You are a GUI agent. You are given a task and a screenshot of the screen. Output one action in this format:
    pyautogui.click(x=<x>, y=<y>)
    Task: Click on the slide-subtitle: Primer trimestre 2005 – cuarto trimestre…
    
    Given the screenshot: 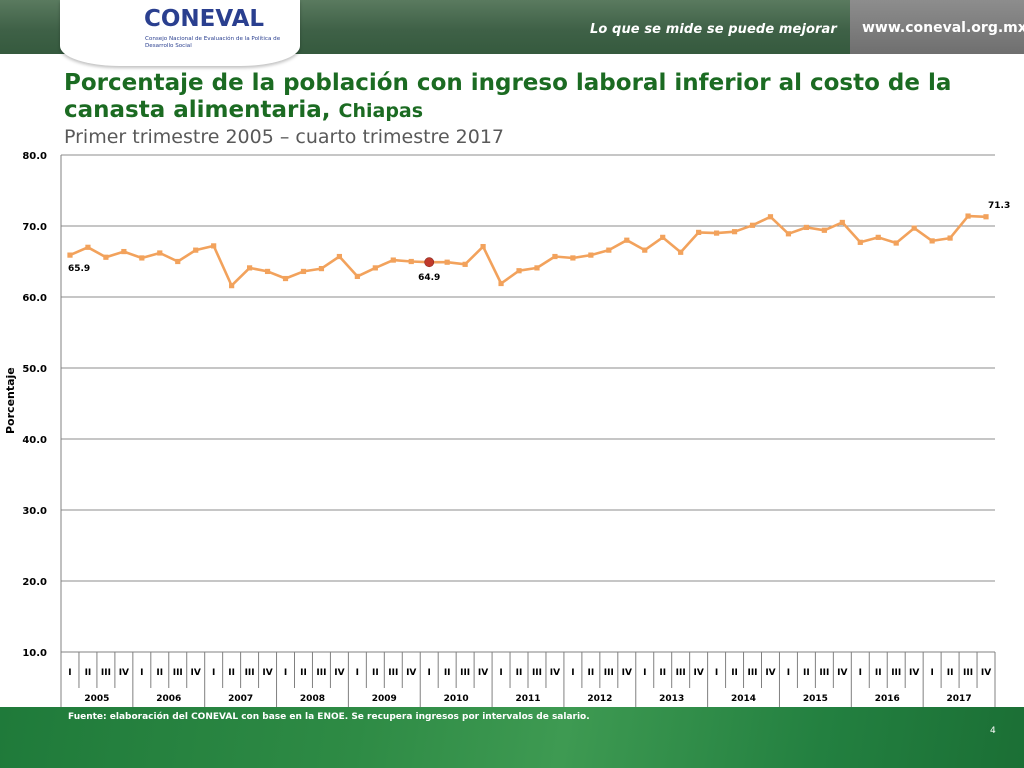 What is the action you would take?
    pyautogui.click(x=284, y=137)
    